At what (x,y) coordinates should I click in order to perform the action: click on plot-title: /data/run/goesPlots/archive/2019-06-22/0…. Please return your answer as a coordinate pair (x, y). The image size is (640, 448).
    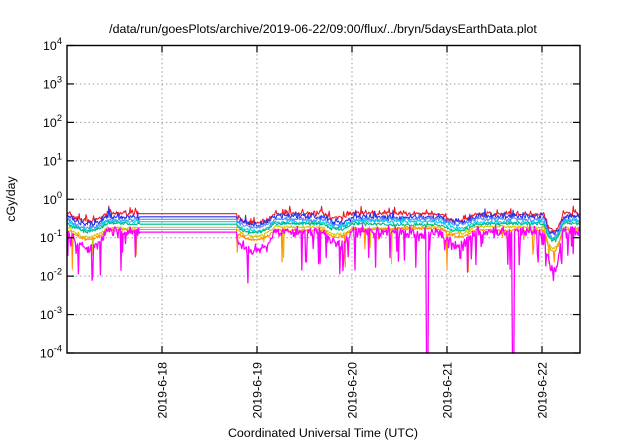
    Looking at the image, I should click on (323, 29).